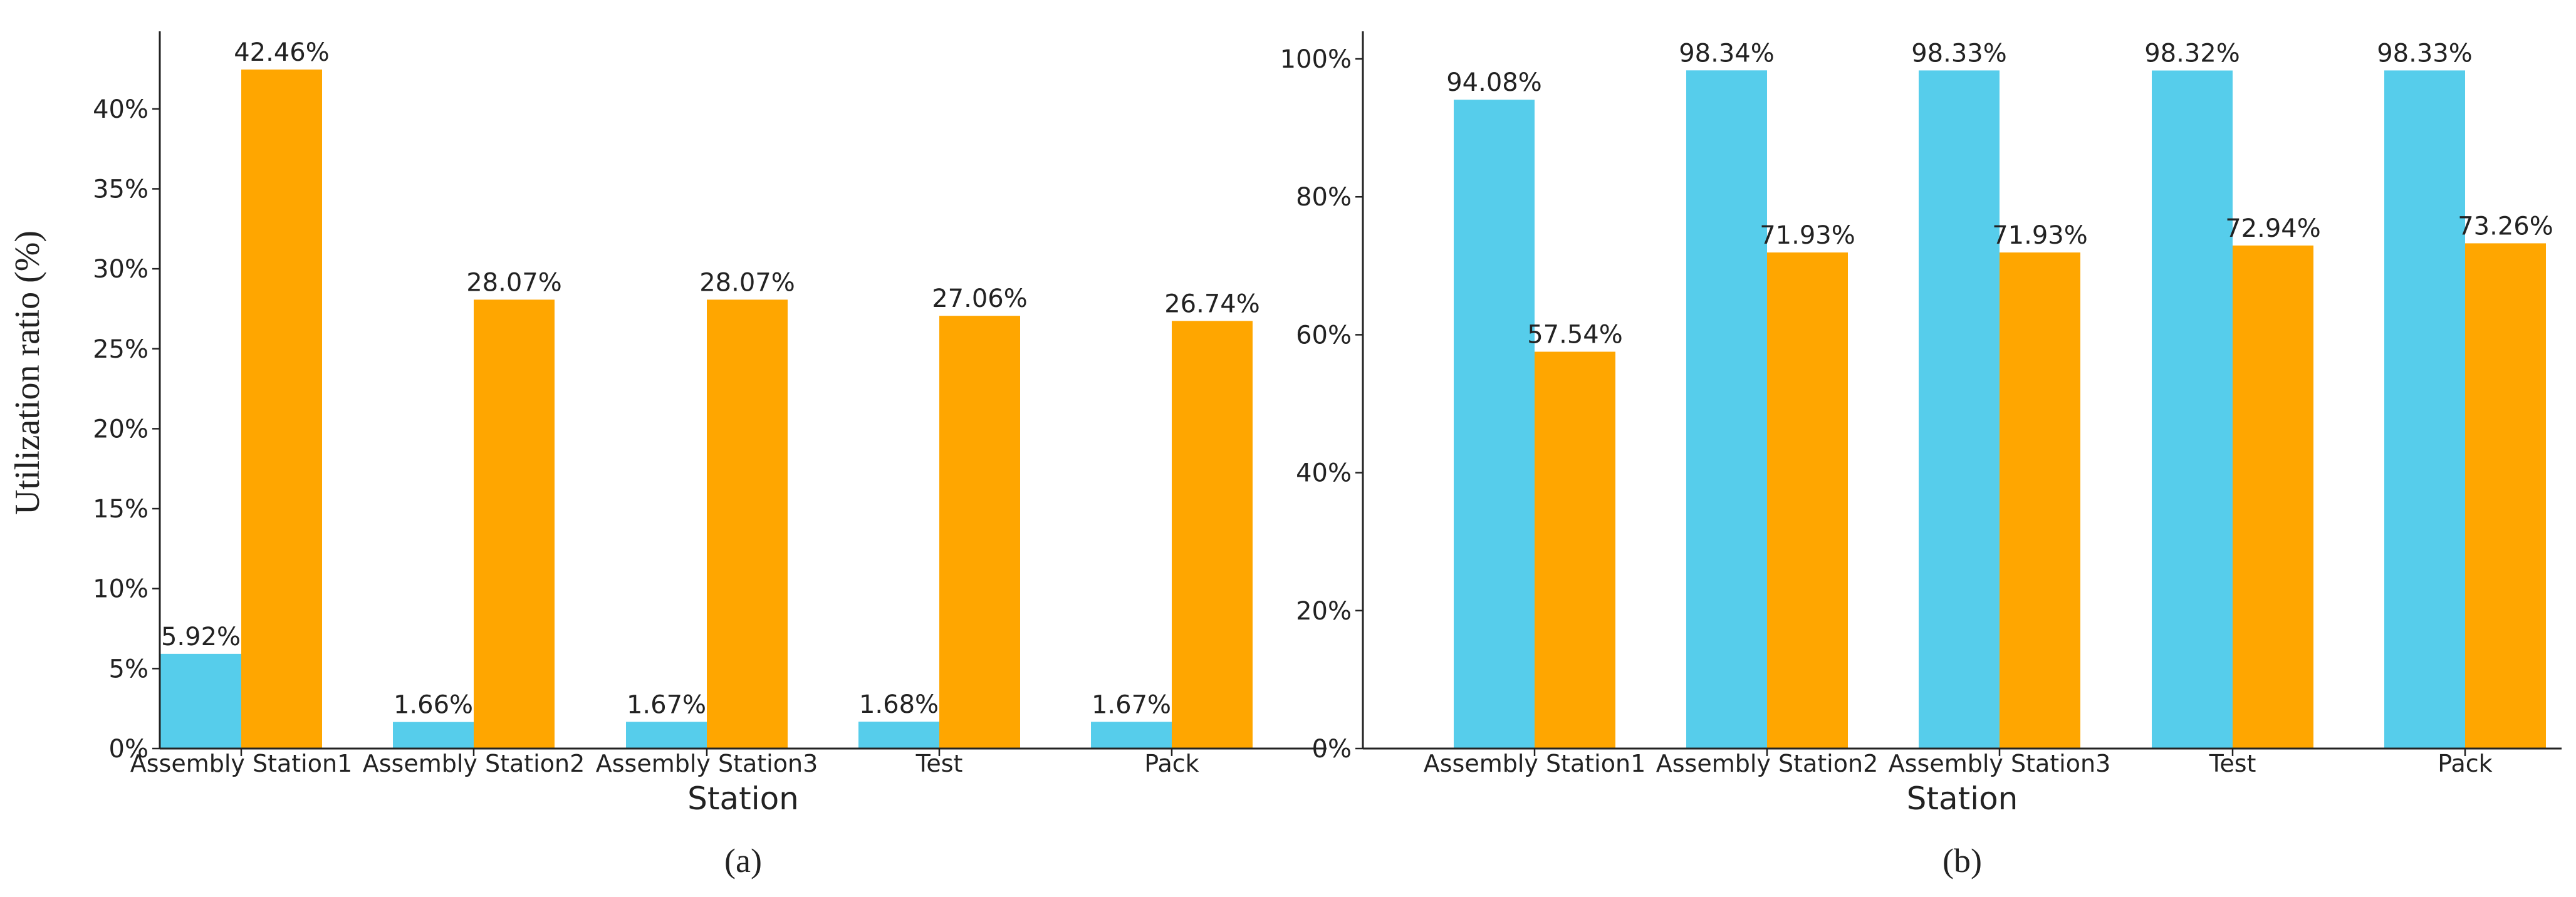  I want to click on data-label: 72.94%, so click(2273, 228).